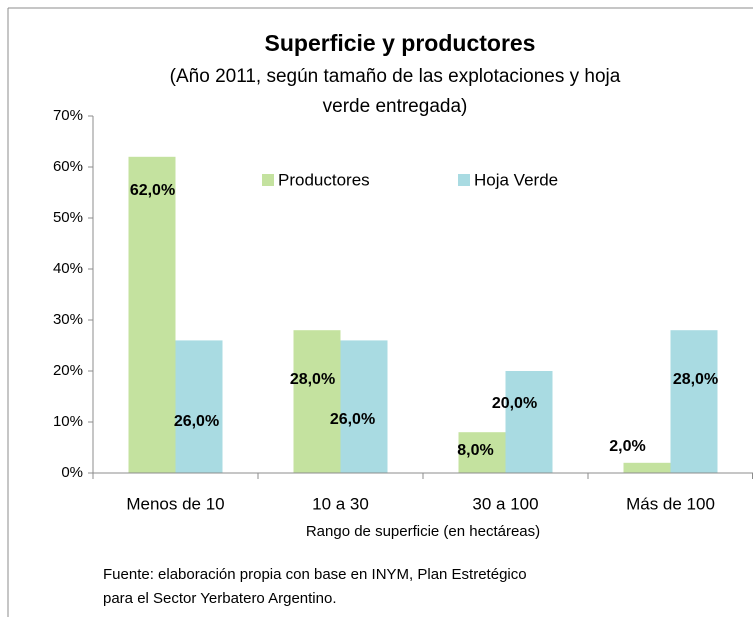 This screenshot has height=617, width=753. What do you see at coordinates (670, 503) in the screenshot?
I see `x-tick-label: Más de 100` at bounding box center [670, 503].